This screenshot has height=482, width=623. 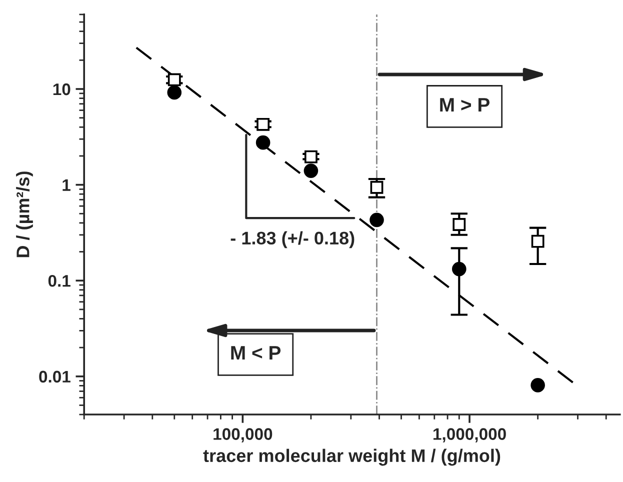 I want to click on annotation: - 1.83 (+/- 0.18), so click(x=292, y=239).